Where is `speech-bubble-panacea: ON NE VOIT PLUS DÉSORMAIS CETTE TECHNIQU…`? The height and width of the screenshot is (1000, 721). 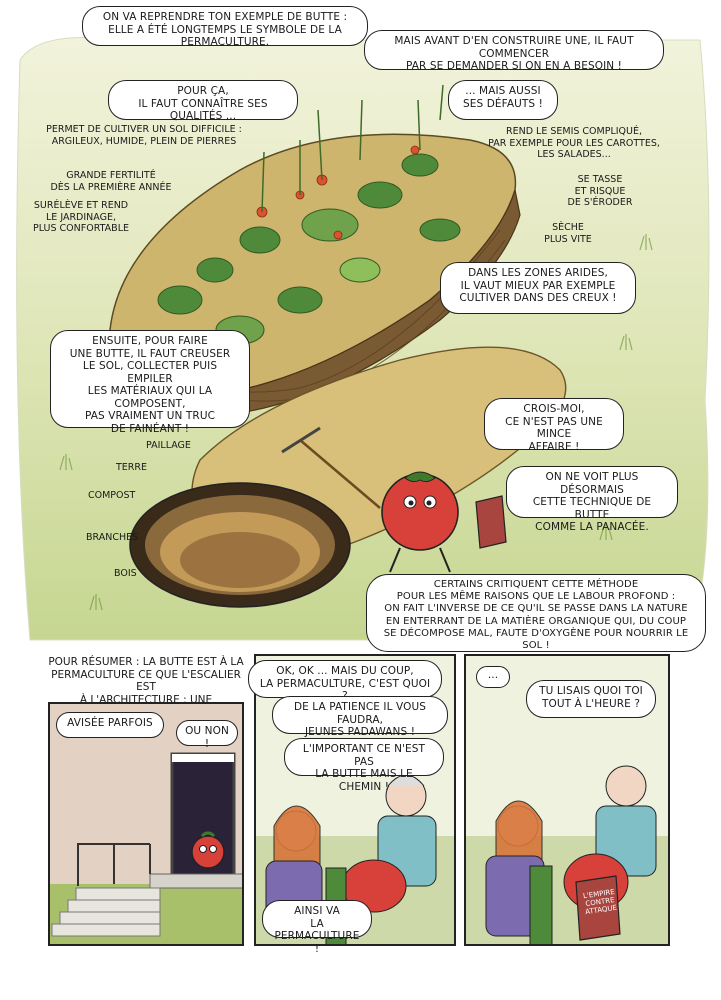 speech-bubble-panacea: ON NE VOIT PLUS DÉSORMAIS CETTE TECHNIQU… is located at coordinates (592, 499).